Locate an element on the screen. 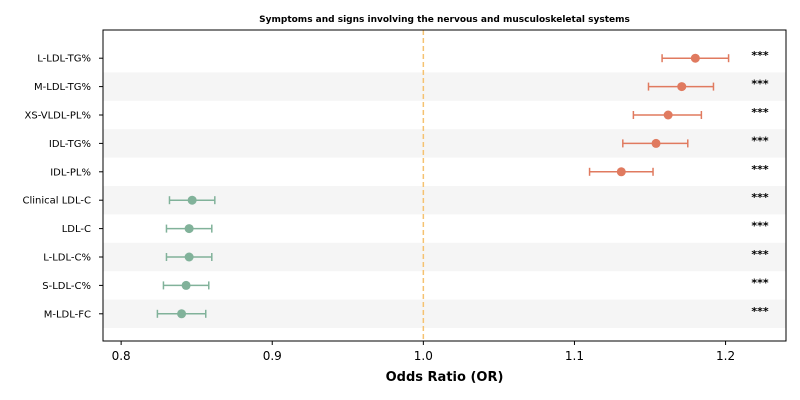  y-tick-label: IDL-PL% is located at coordinates (70, 172).